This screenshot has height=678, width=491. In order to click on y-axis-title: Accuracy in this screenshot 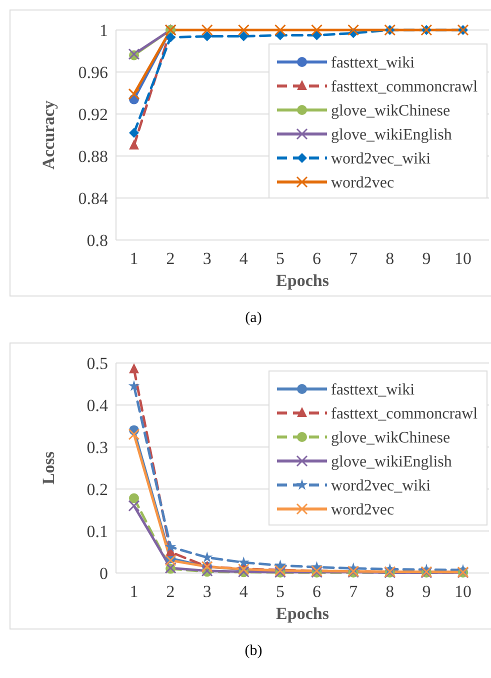, I will do `click(48, 135)`.